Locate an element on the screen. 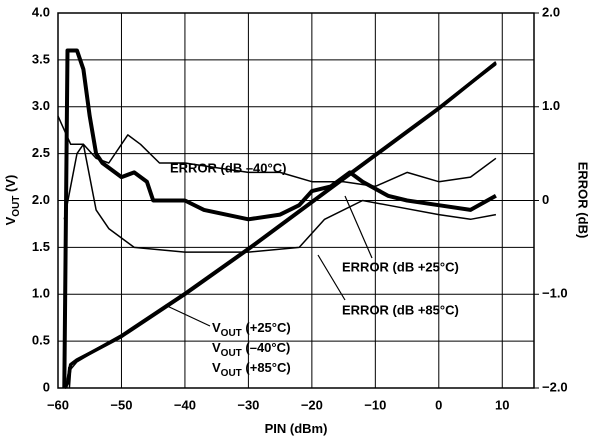 The width and height of the screenshot is (592, 445). y-tick-label: 0 is located at coordinates (46, 386).